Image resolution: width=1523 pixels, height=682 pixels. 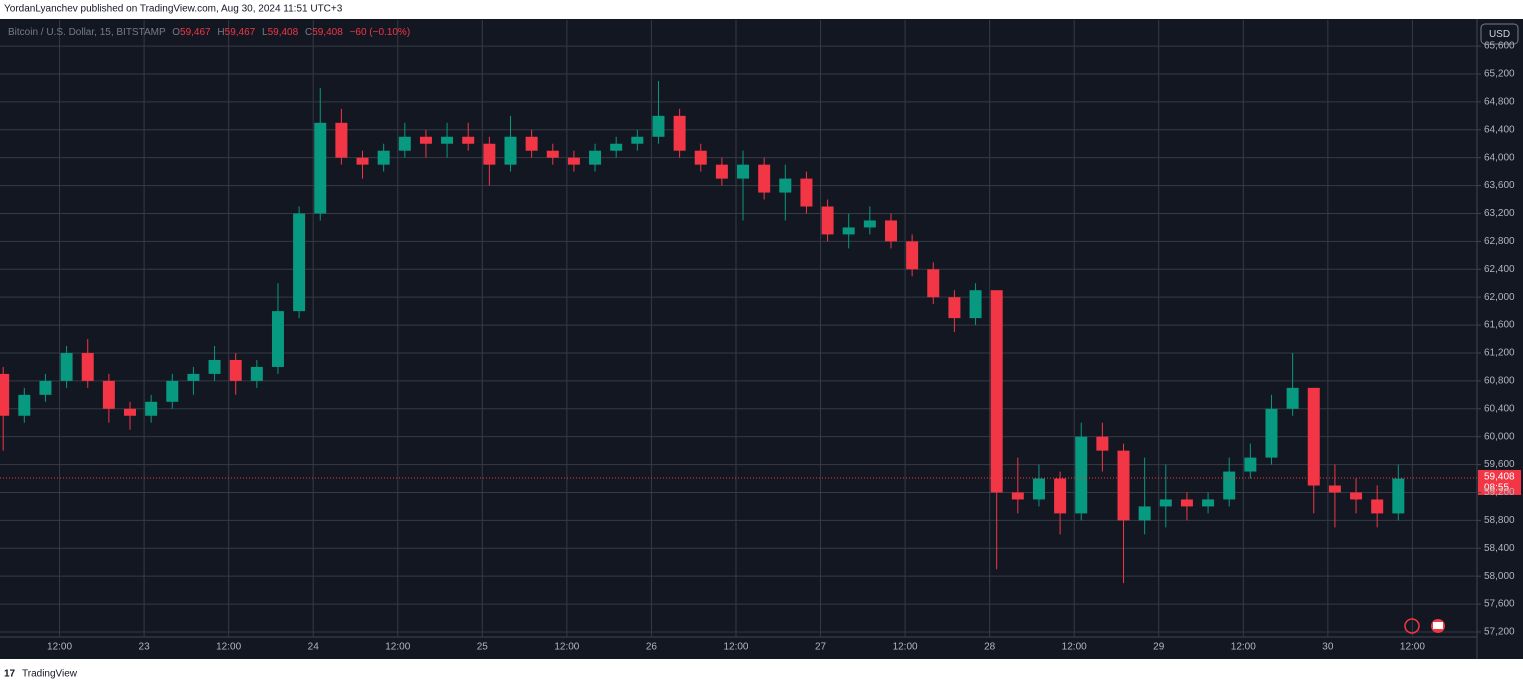 I want to click on x-tick-label: 29, so click(x=1159, y=647).